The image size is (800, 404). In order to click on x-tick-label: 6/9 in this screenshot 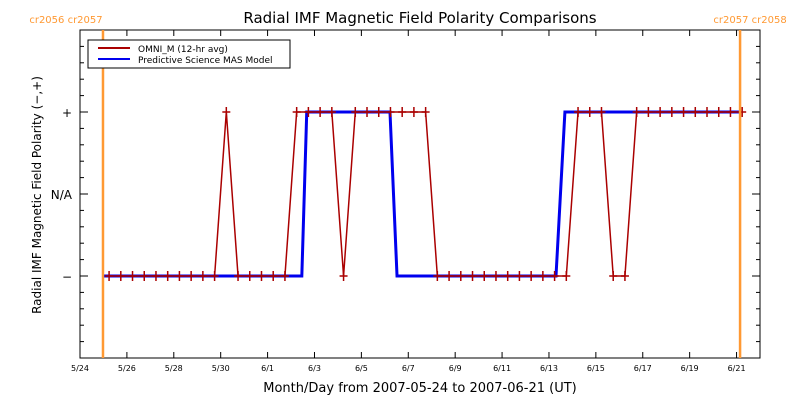, I will do `click(455, 368)`.